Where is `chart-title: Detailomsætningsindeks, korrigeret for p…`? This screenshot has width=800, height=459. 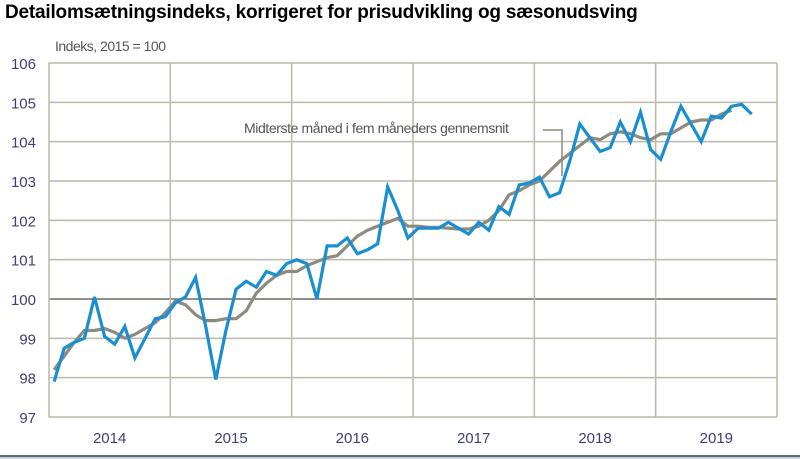
chart-title: Detailomsætningsindeks, korrigeret for p… is located at coordinates (321, 12).